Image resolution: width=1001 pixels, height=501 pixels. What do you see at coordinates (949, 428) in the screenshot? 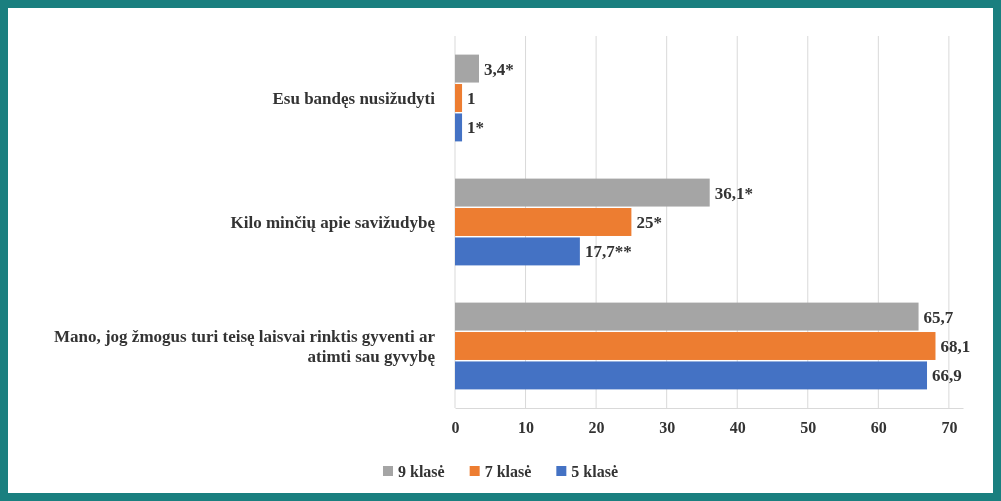
I see `x-tick-label: 70` at bounding box center [949, 428].